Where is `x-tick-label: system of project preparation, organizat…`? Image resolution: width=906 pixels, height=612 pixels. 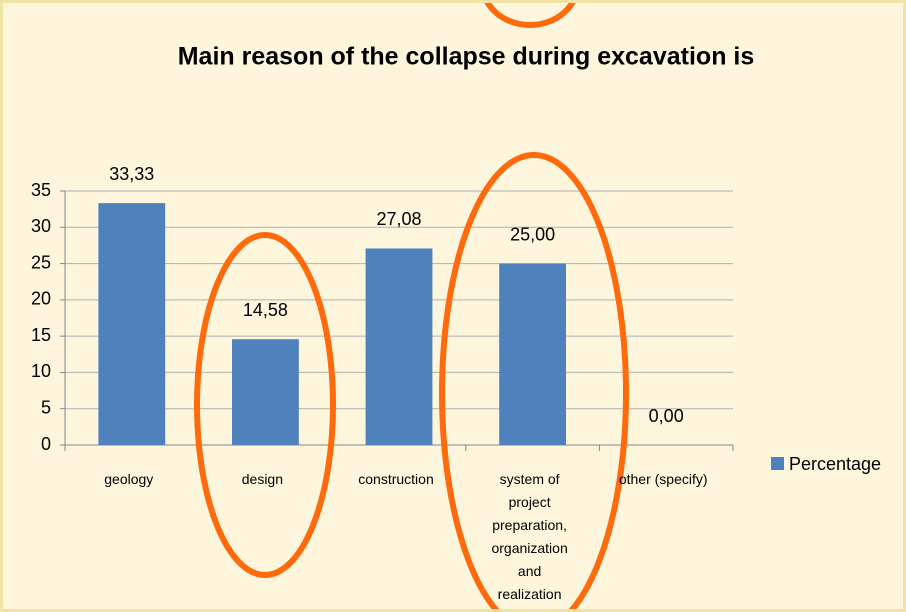 x-tick-label: system of project preparation, organizat… is located at coordinates (529, 536).